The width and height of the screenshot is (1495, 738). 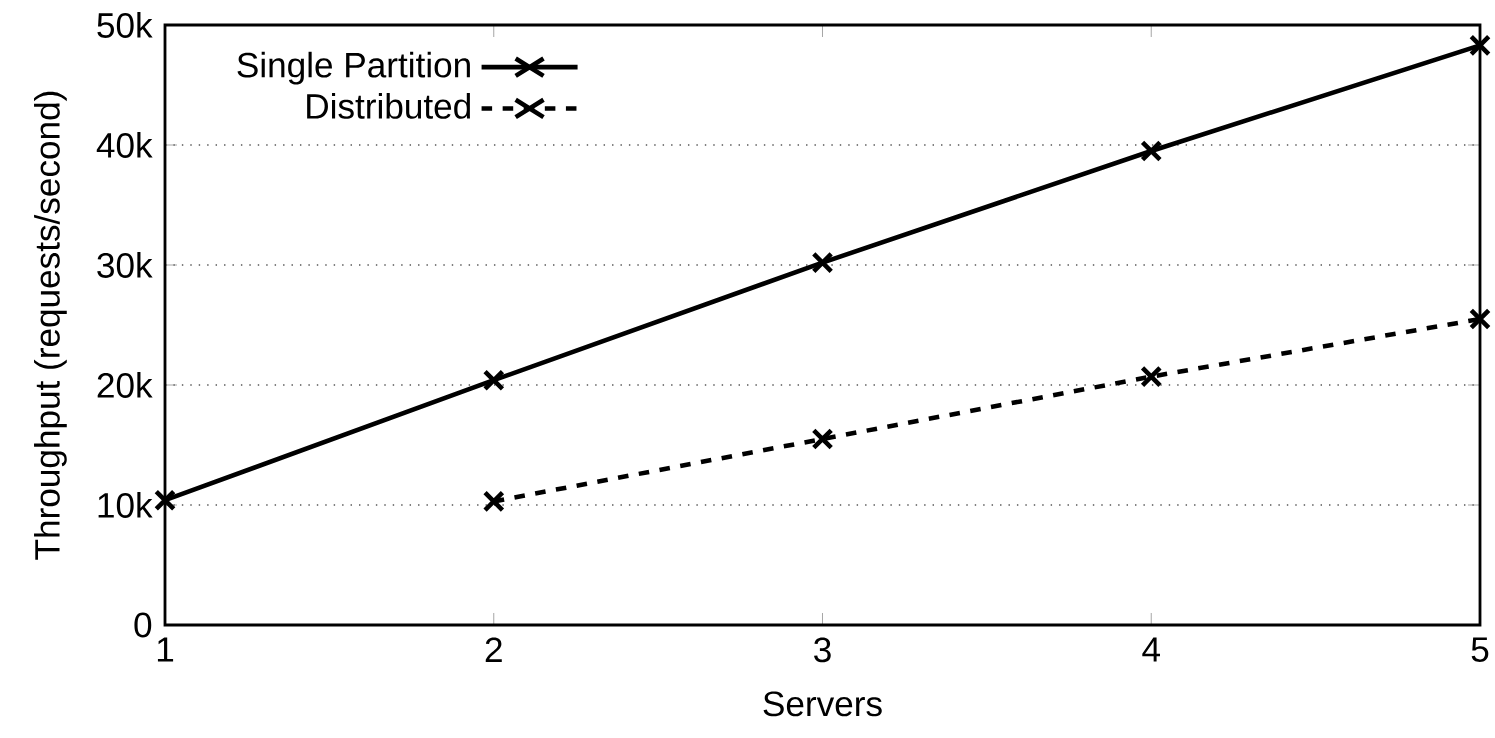 What do you see at coordinates (822, 650) in the screenshot?
I see `x-tick-label: 3` at bounding box center [822, 650].